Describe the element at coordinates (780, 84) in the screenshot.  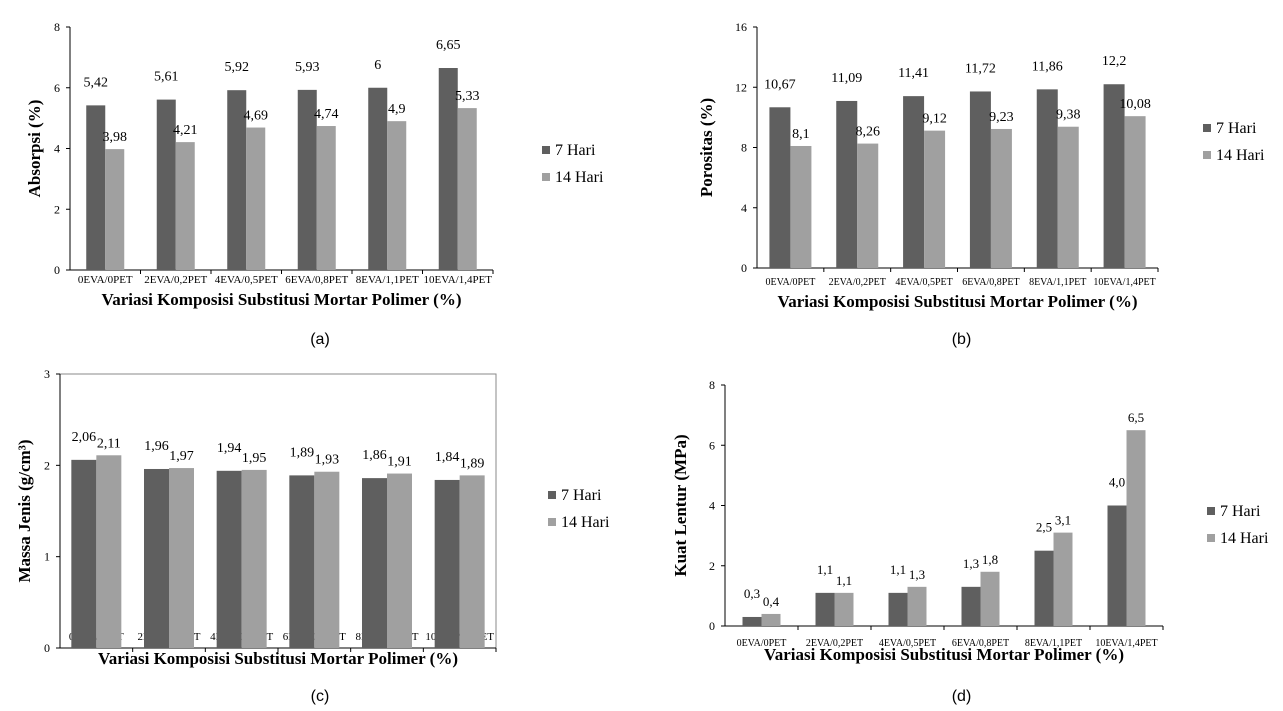
I see `data-label: 10,67` at that location.